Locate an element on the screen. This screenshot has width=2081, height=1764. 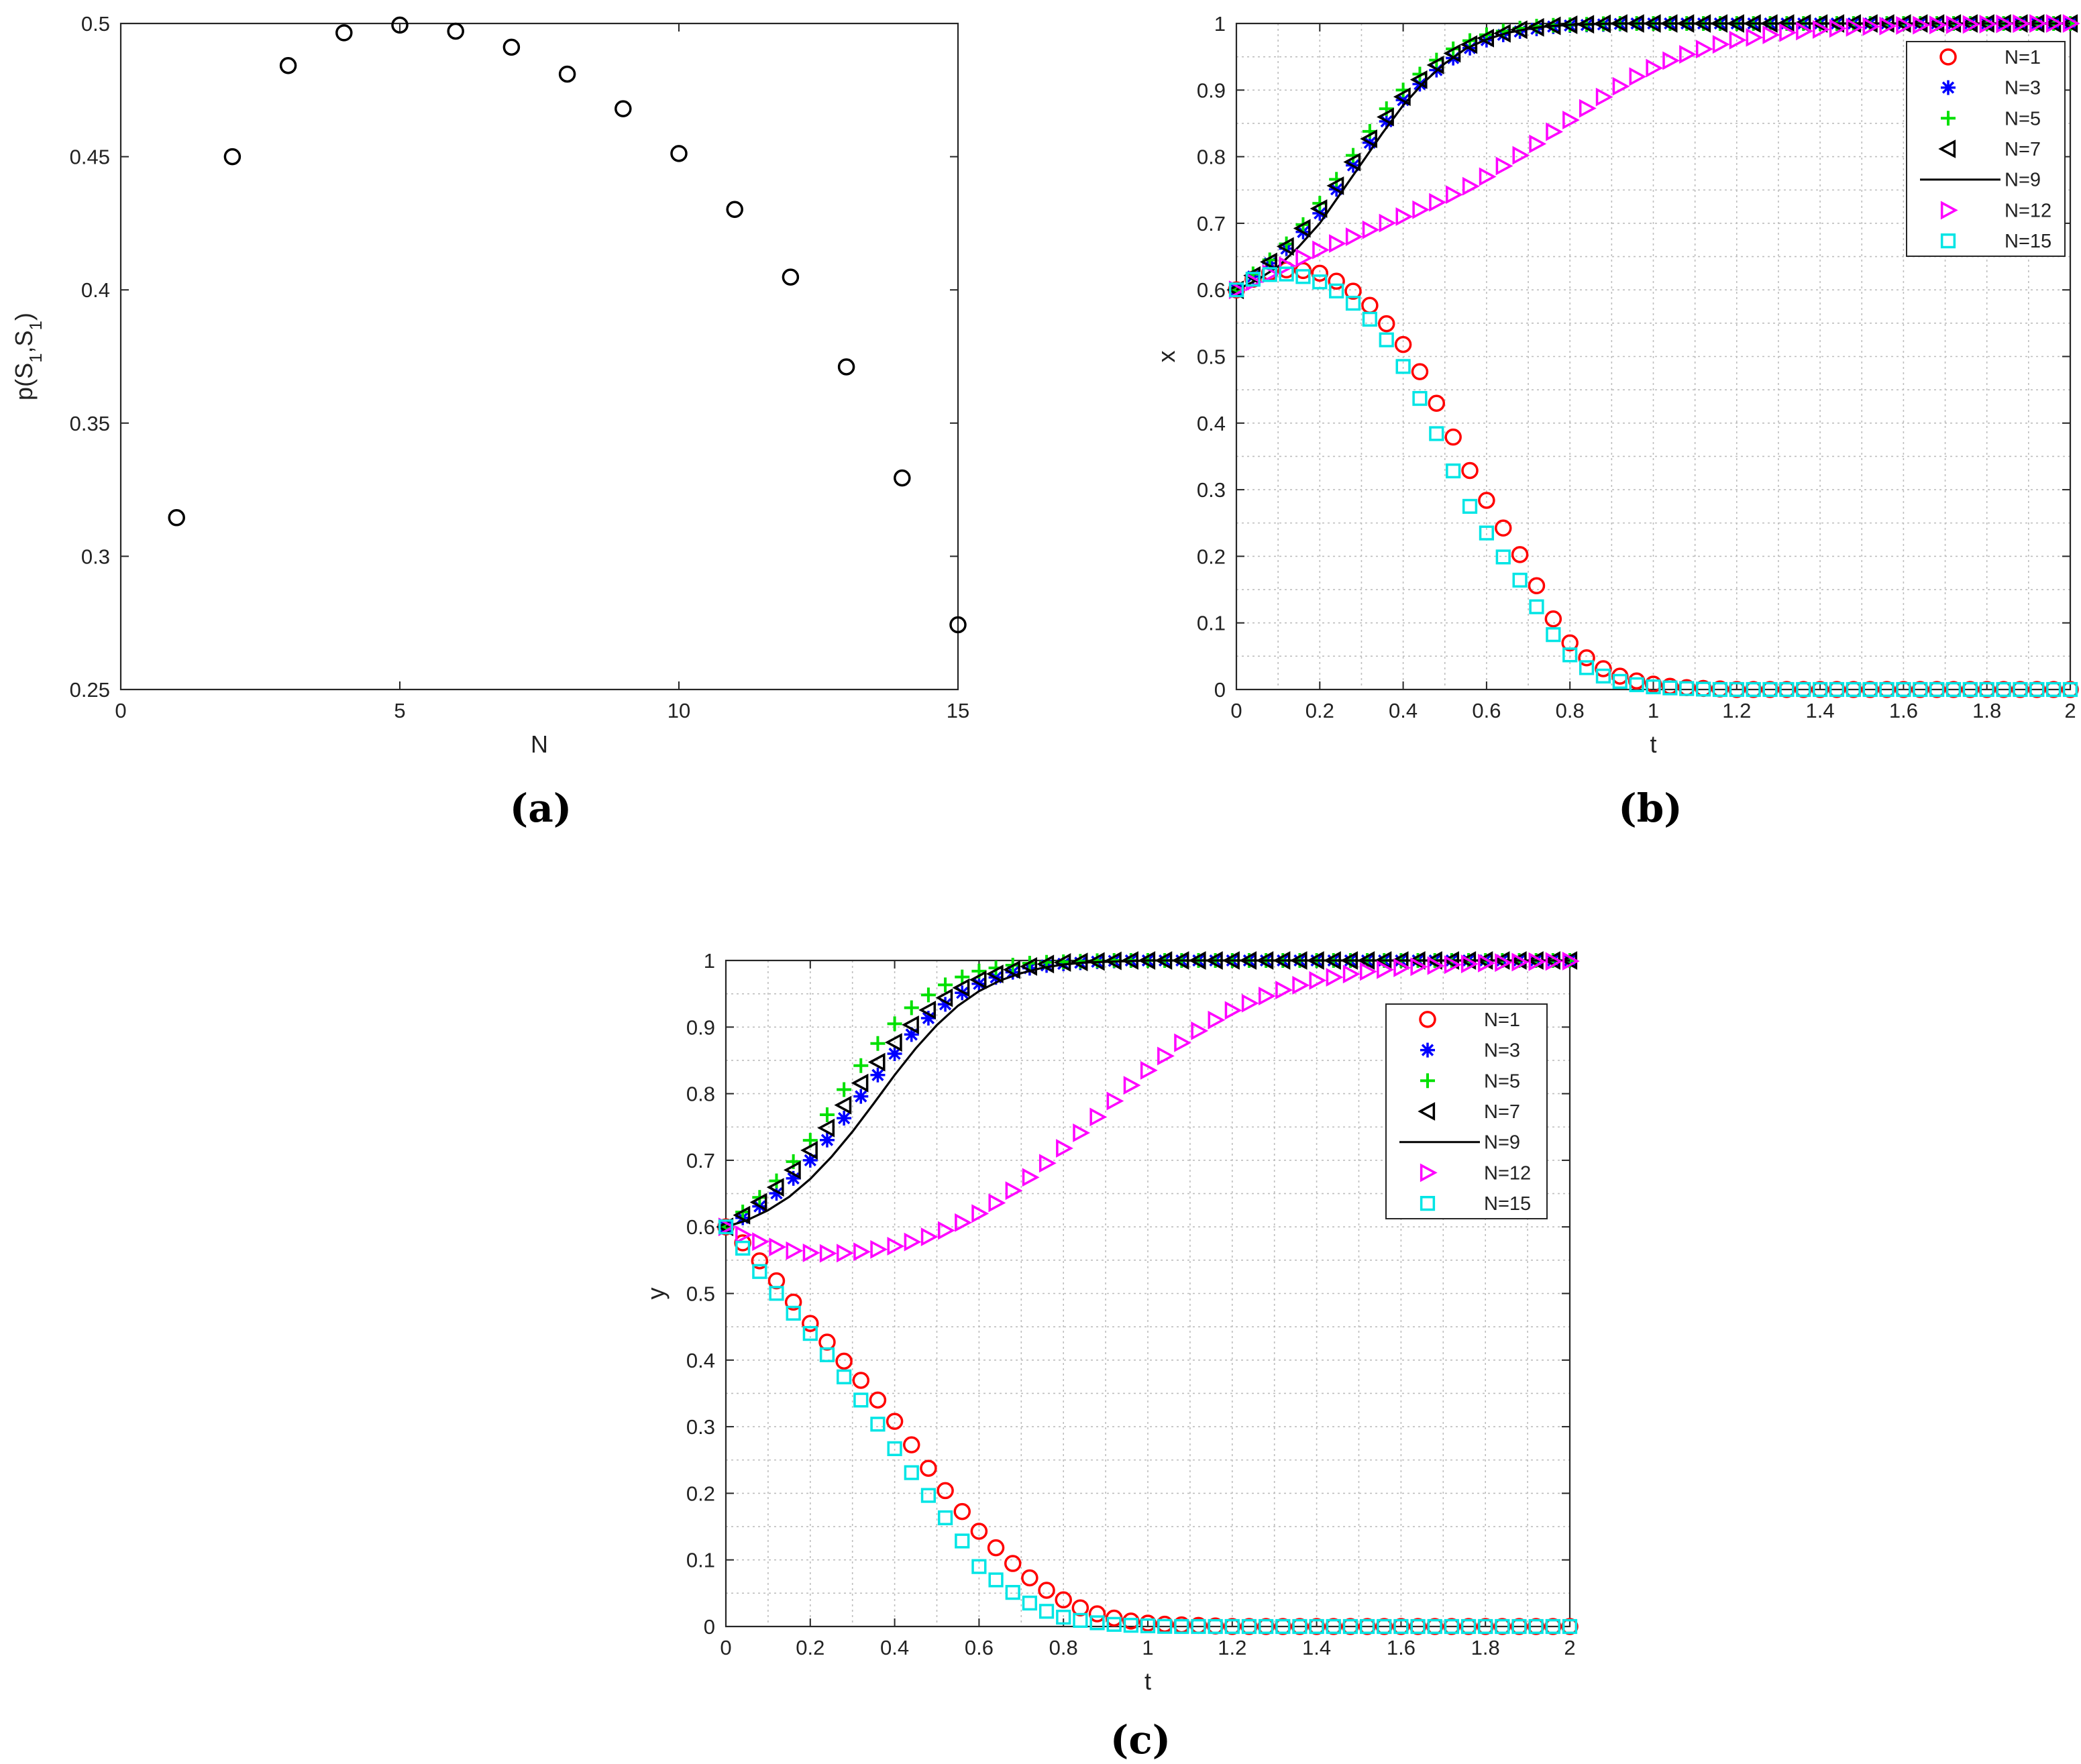
y-tick-label: 0.5 is located at coordinates (700, 1294).